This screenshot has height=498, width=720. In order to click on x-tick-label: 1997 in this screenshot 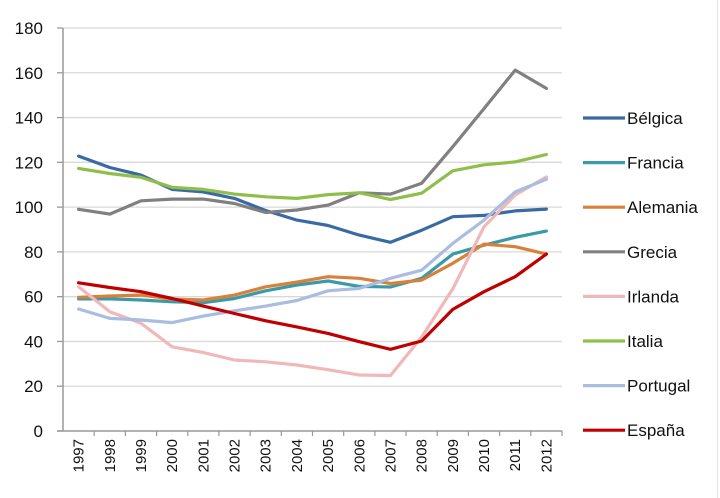, I will do `click(79, 455)`.